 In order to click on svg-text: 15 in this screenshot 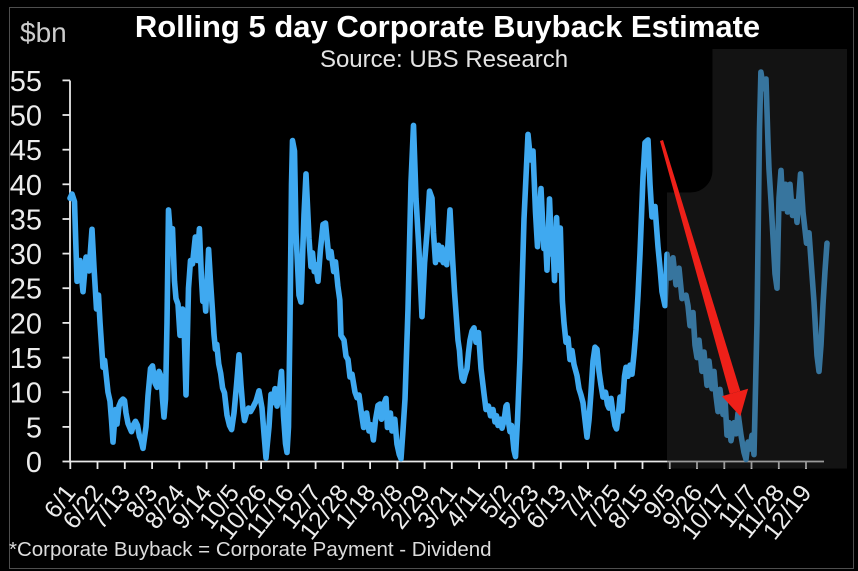, I will do `click(26, 359)`.